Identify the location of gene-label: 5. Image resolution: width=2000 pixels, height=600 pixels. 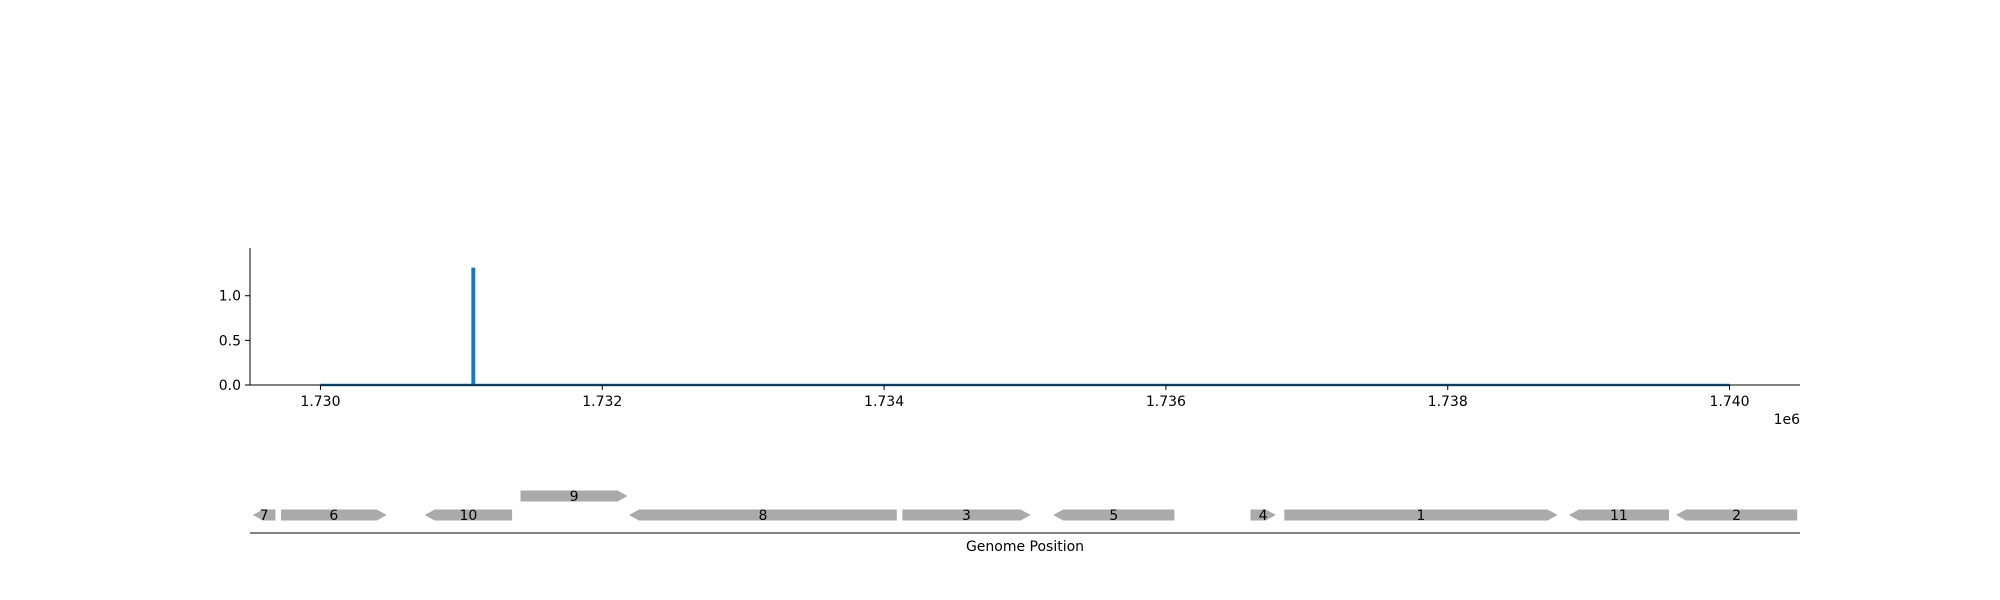
(1113, 516).